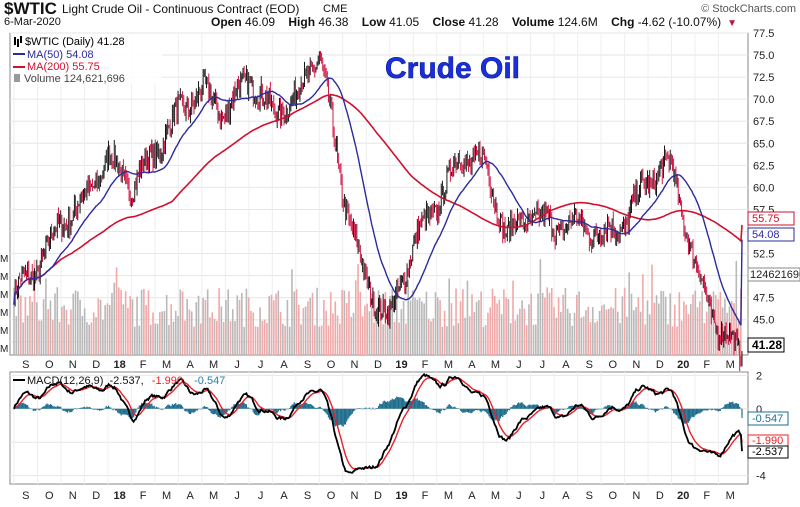 The width and height of the screenshot is (800, 507). I want to click on symbol-label: $WTIC, so click(30, 9).